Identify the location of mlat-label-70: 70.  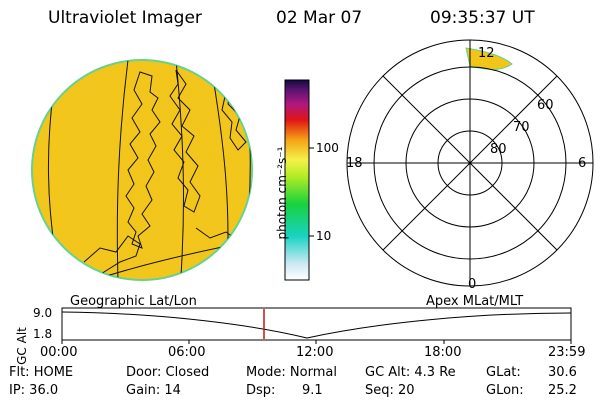
(521, 127).